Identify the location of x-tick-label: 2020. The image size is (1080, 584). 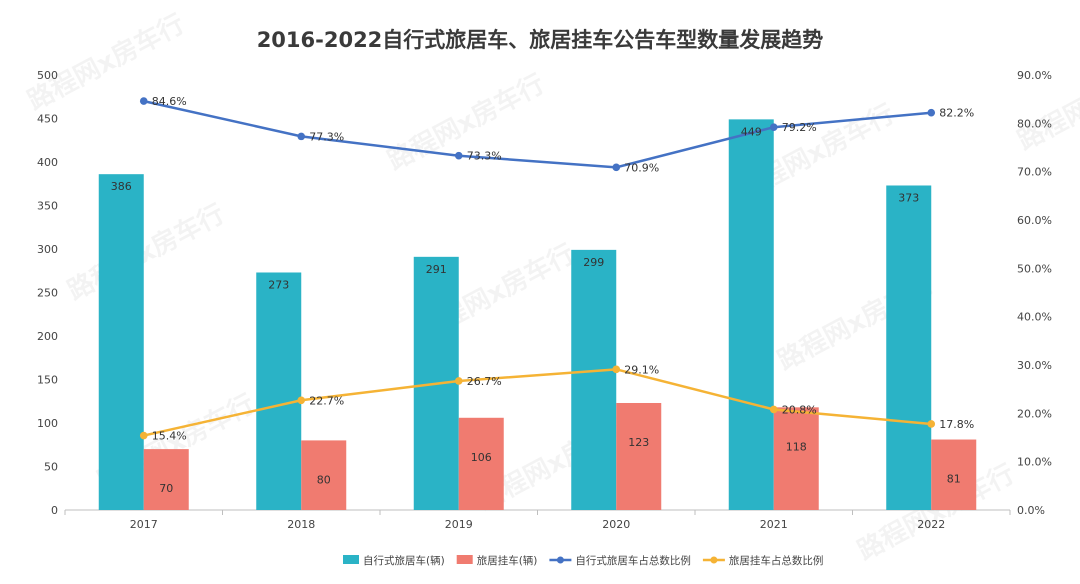
(616, 524).